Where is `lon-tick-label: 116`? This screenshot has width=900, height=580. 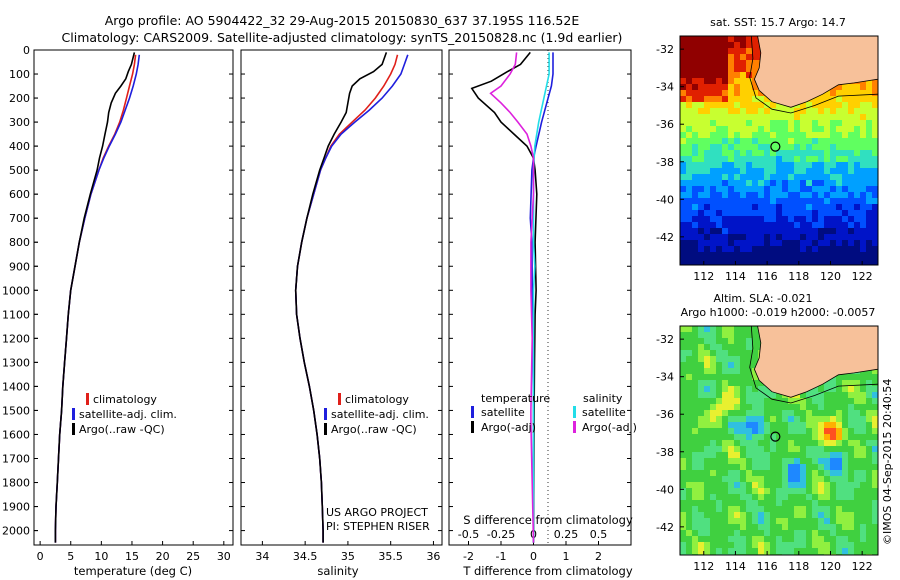
lon-tick-label: 116 is located at coordinates (767, 566).